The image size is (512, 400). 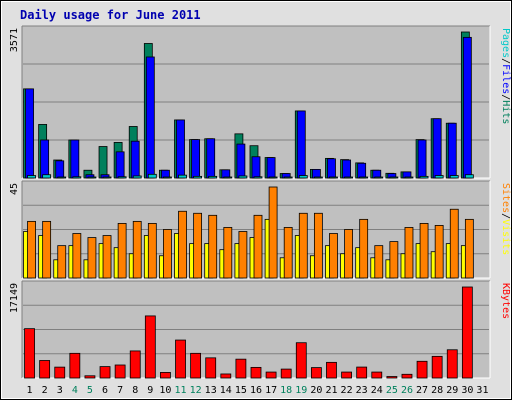 What do you see at coordinates (437, 390) in the screenshot?
I see `x-tick-label: 28` at bounding box center [437, 390].